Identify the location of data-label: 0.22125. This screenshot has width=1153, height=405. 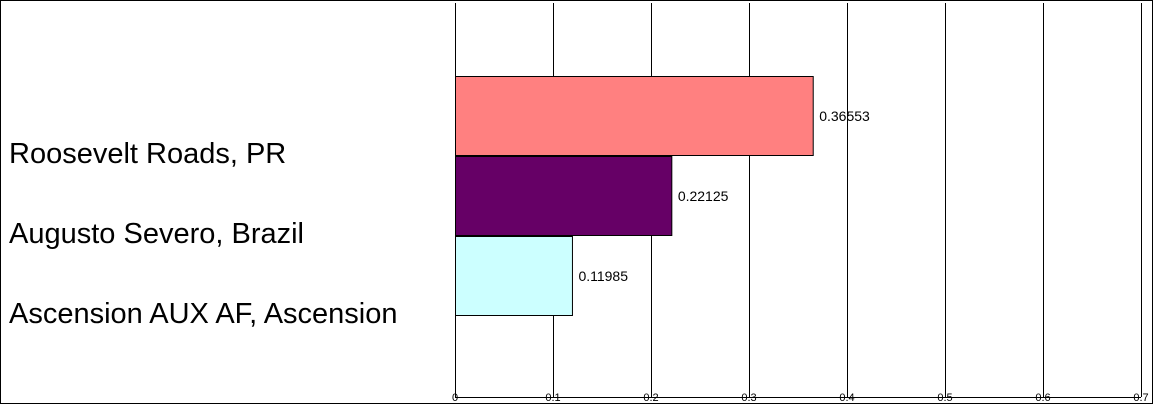
(703, 196).